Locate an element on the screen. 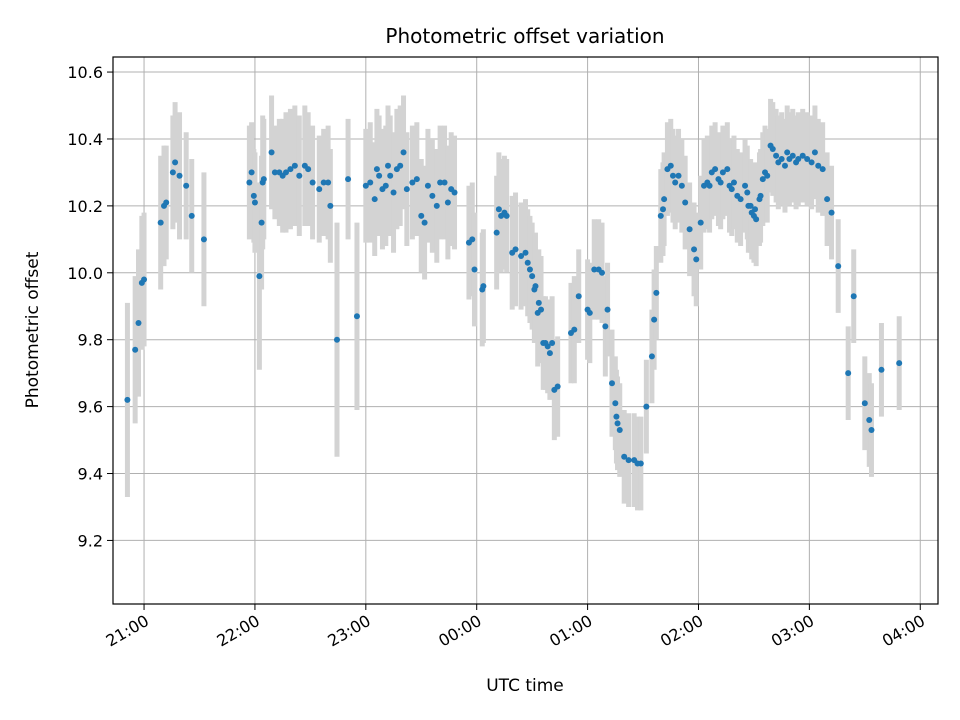 The image size is (960, 720). y-tick-label: 10.0 is located at coordinates (85, 273).